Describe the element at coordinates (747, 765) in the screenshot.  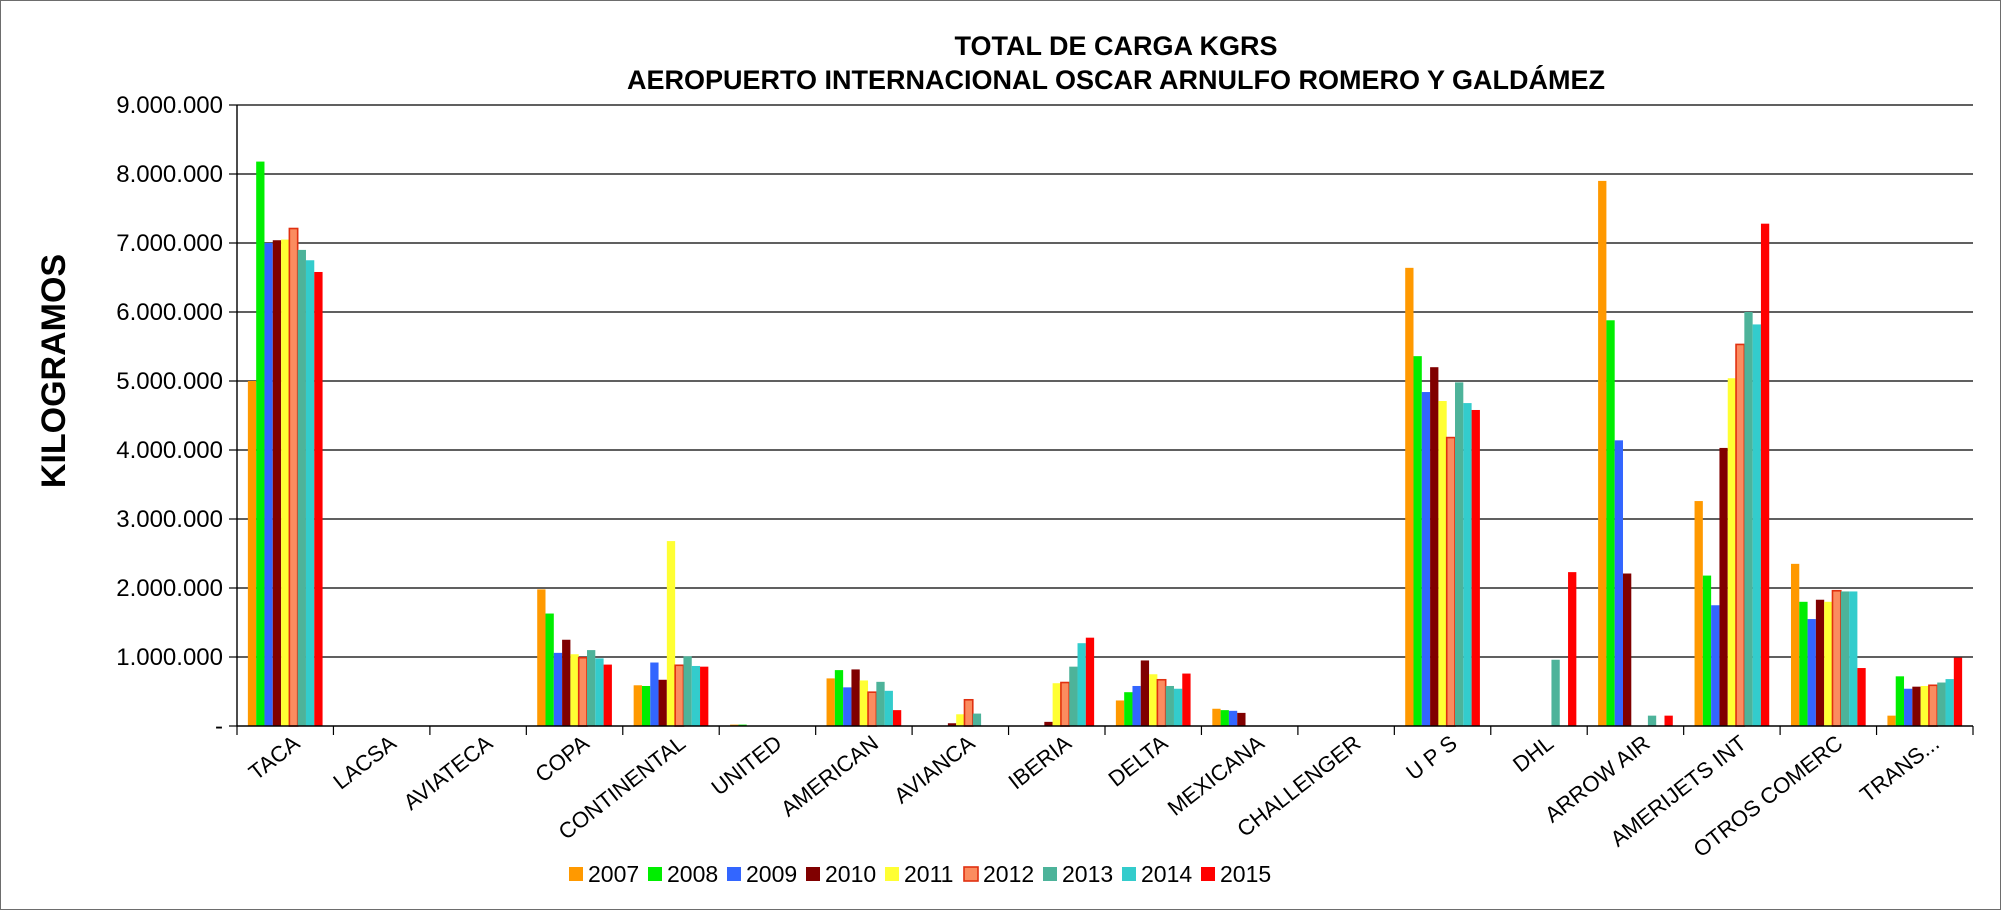
I see `x-tick-label: UNITED` at that location.